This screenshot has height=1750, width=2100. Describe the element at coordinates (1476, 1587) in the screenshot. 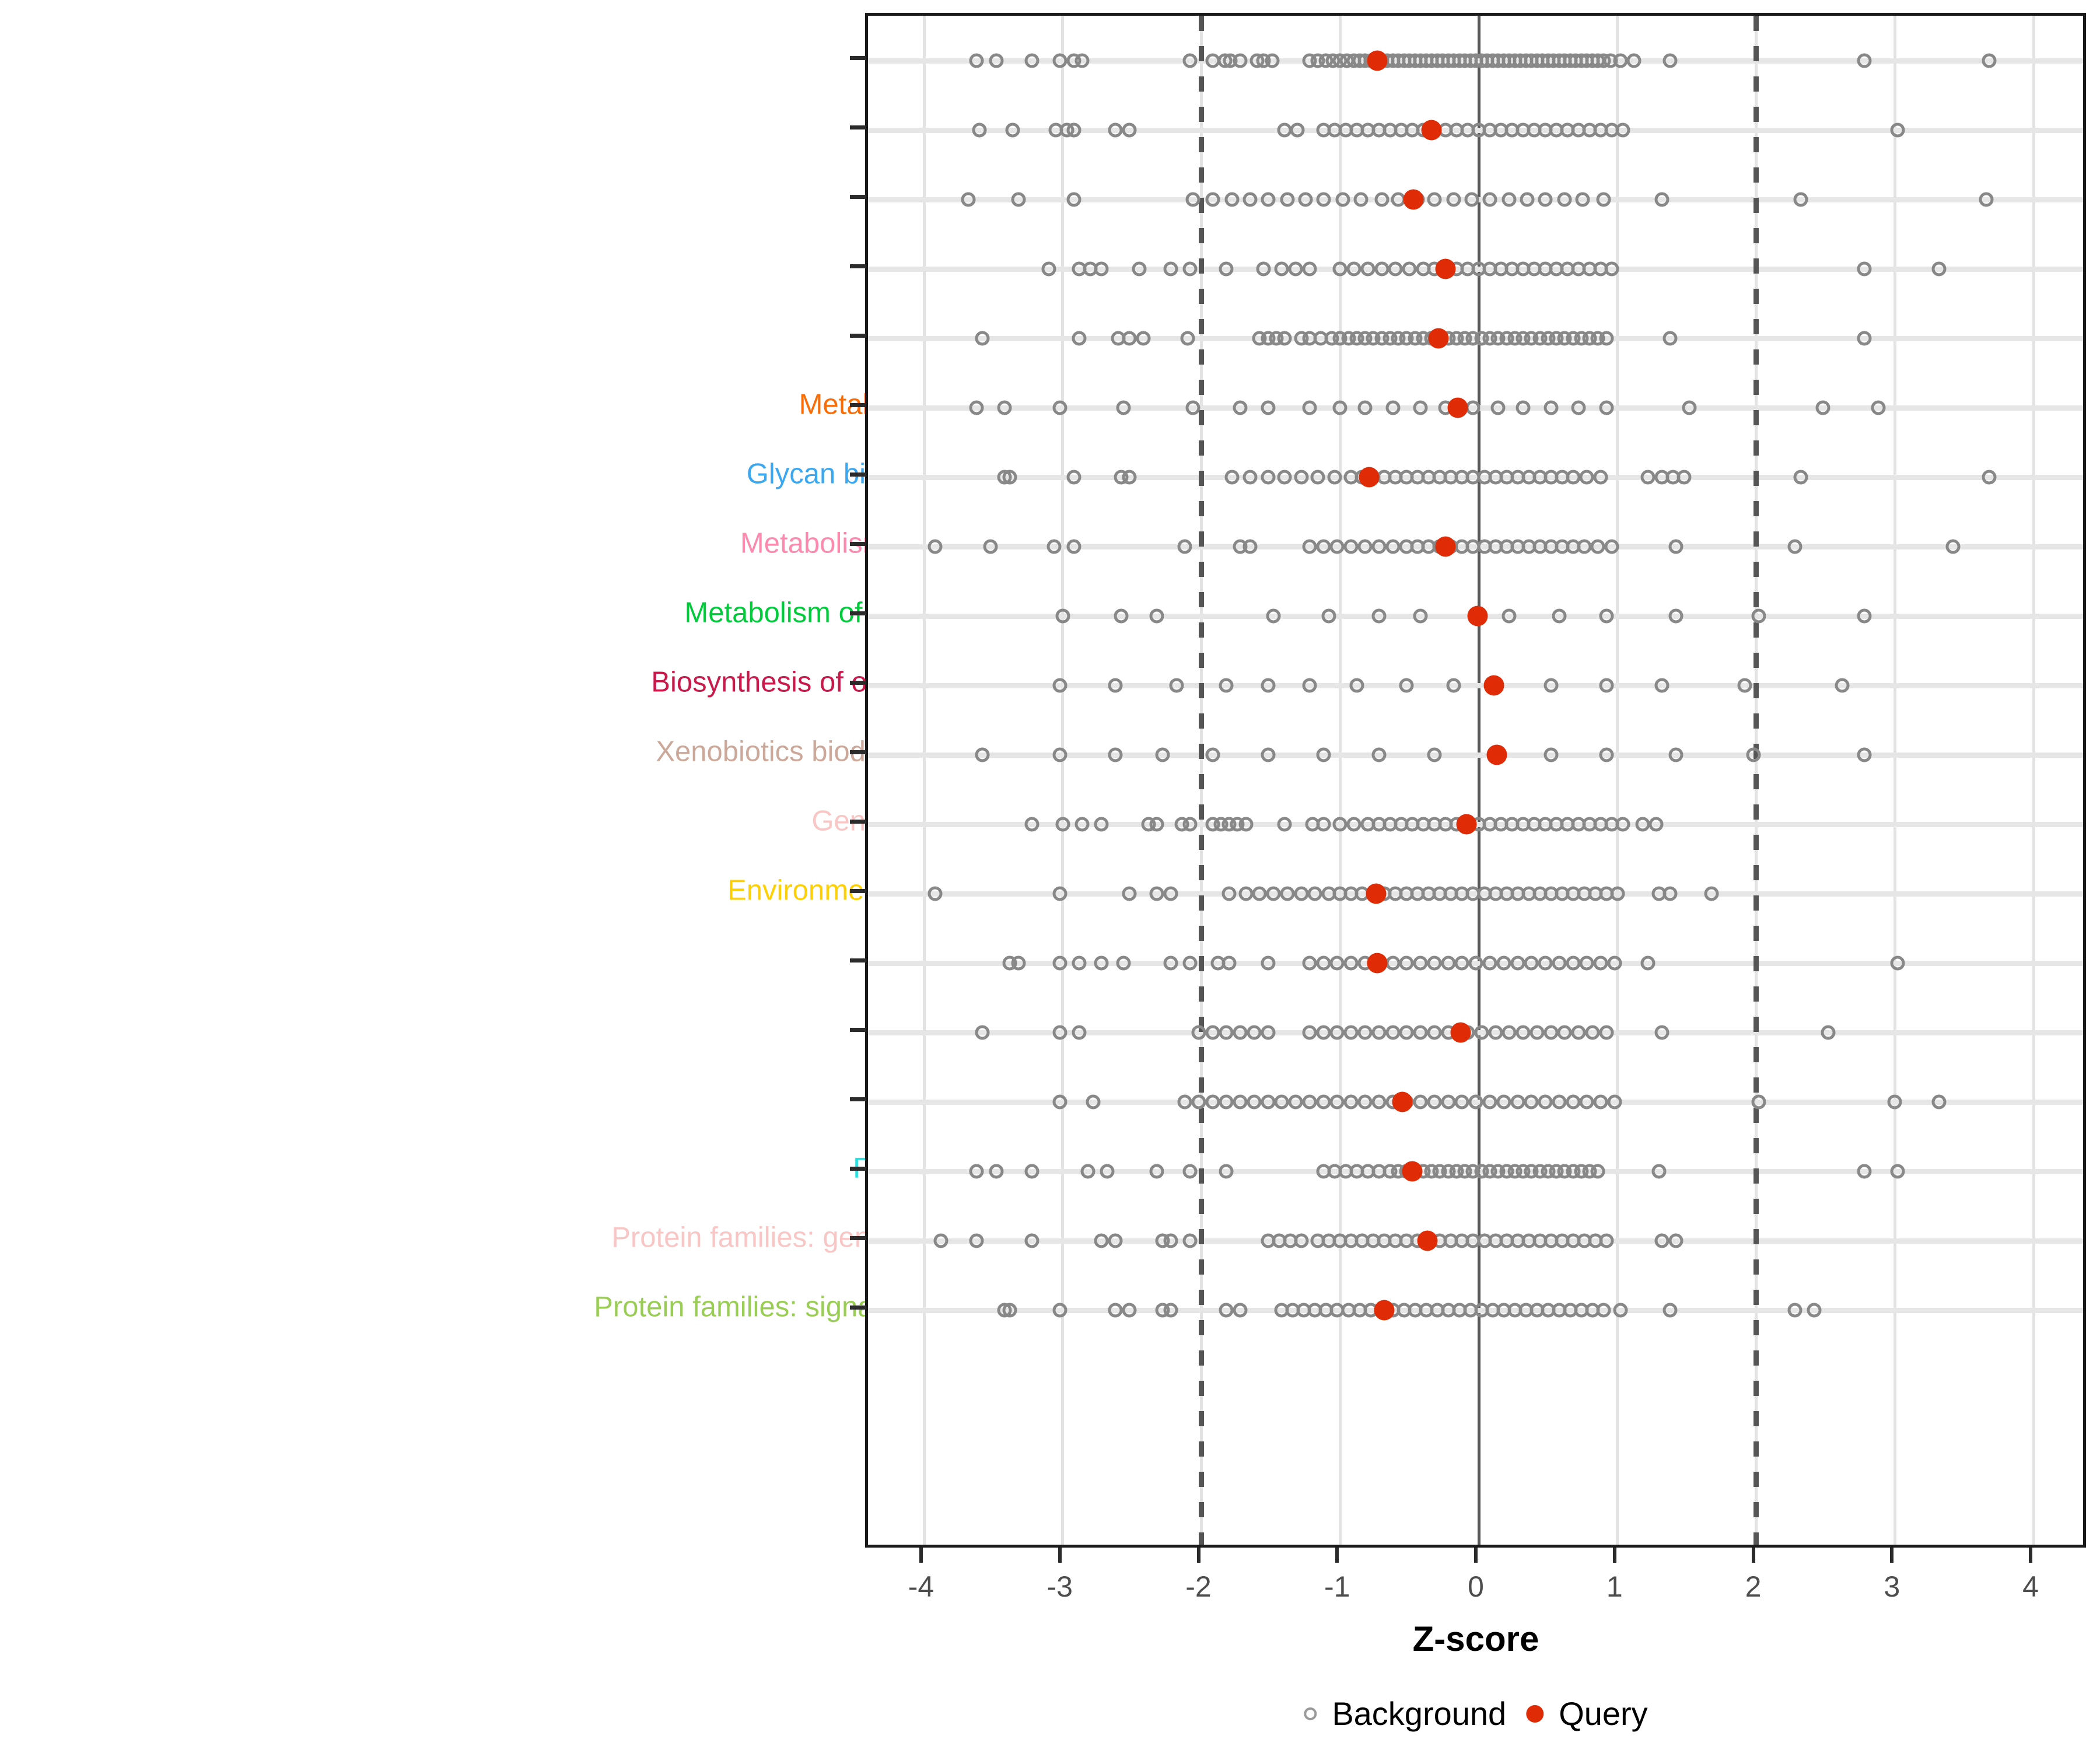

I see `x-tick-label: 0` at that location.